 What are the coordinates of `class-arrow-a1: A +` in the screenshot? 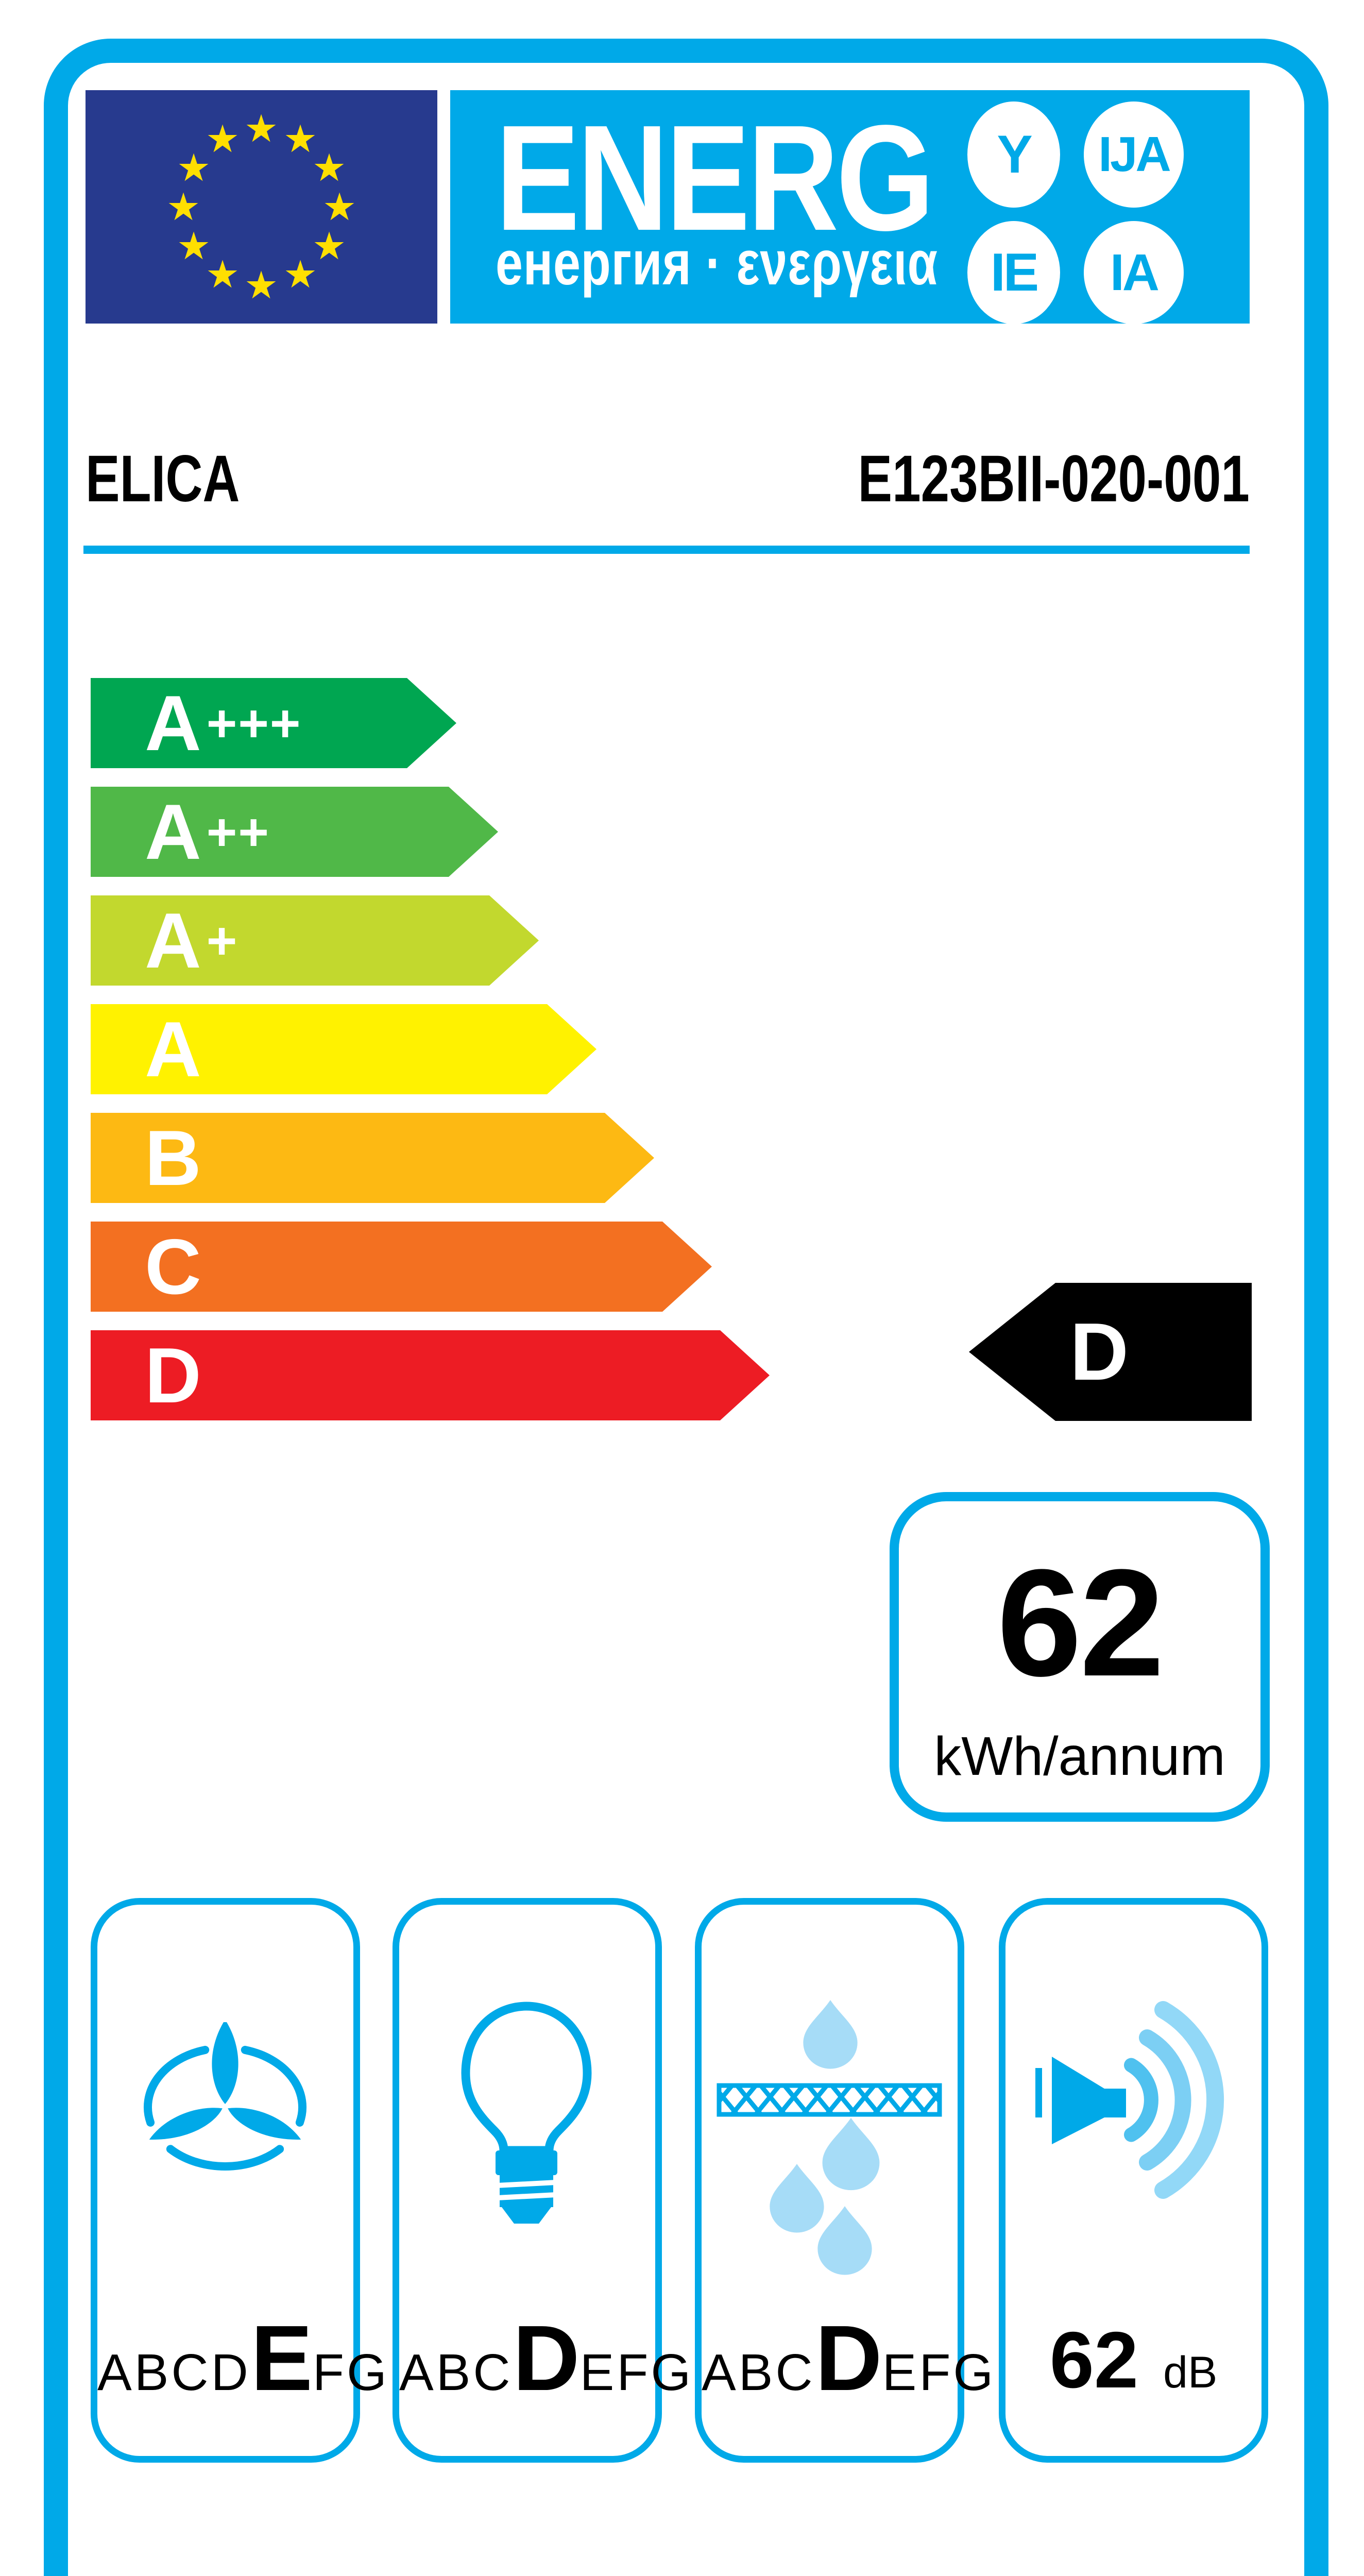 It's located at (315, 940).